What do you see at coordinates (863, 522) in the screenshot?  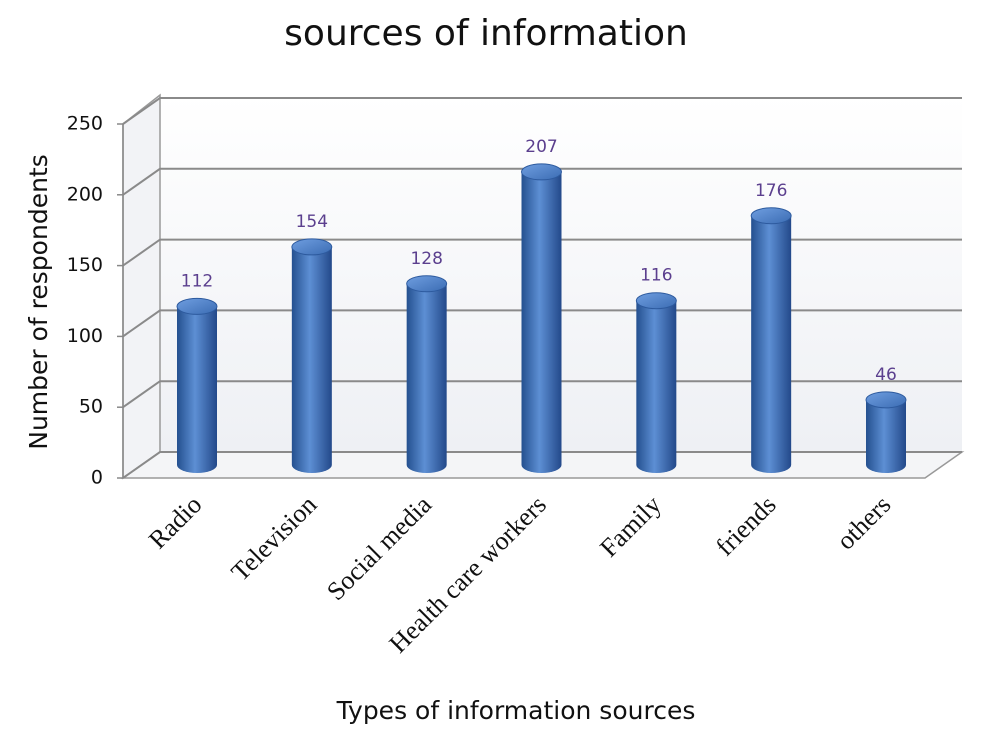 I see `x-tick-label: others` at bounding box center [863, 522].